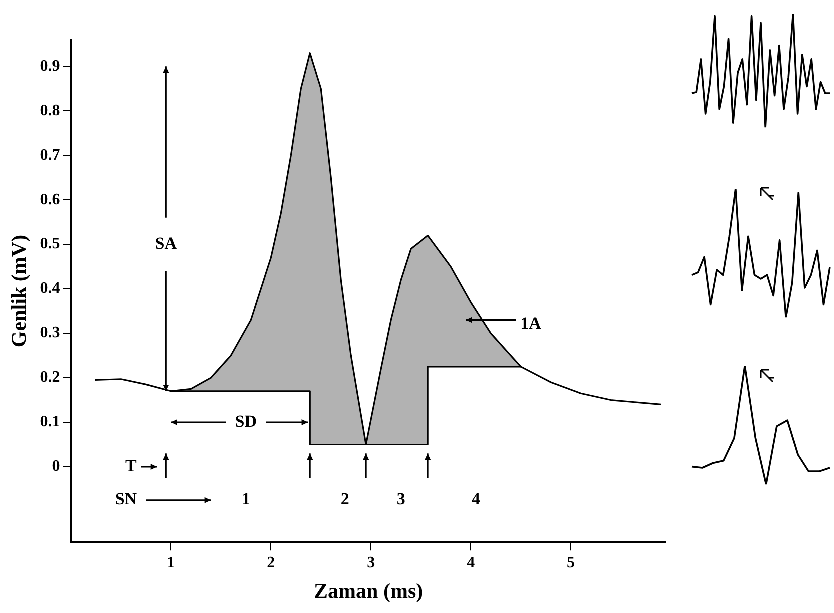 Image resolution: width=834 pixels, height=613 pixels. I want to click on annotation: 4, so click(476, 499).